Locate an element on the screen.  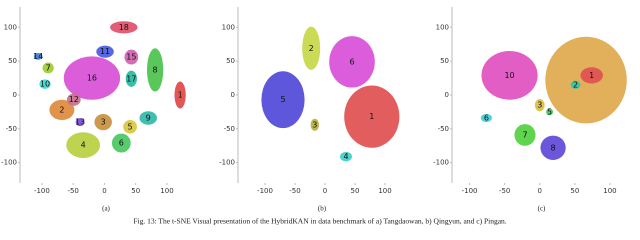
cluster-label: 18 is located at coordinates (124, 27).